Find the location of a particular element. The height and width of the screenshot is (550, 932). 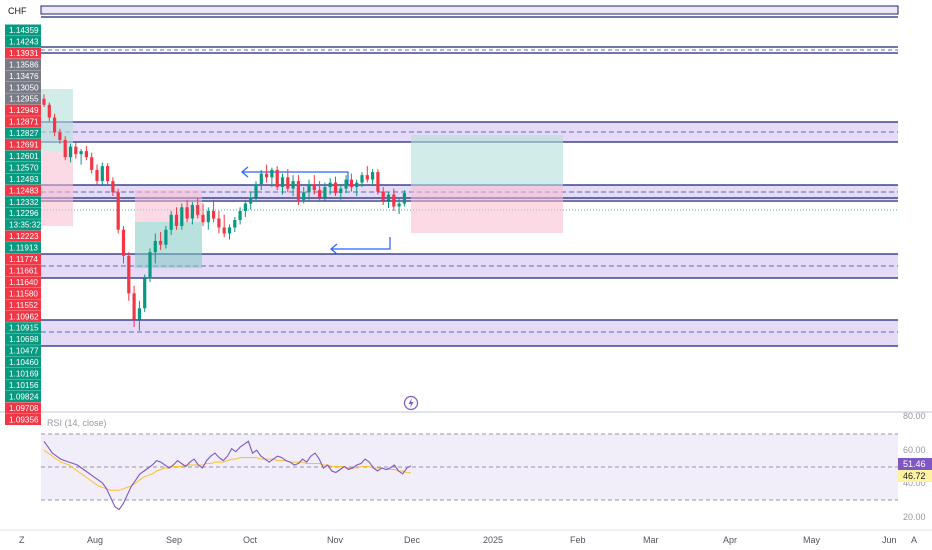

date-label: Nov is located at coordinates (335, 540).